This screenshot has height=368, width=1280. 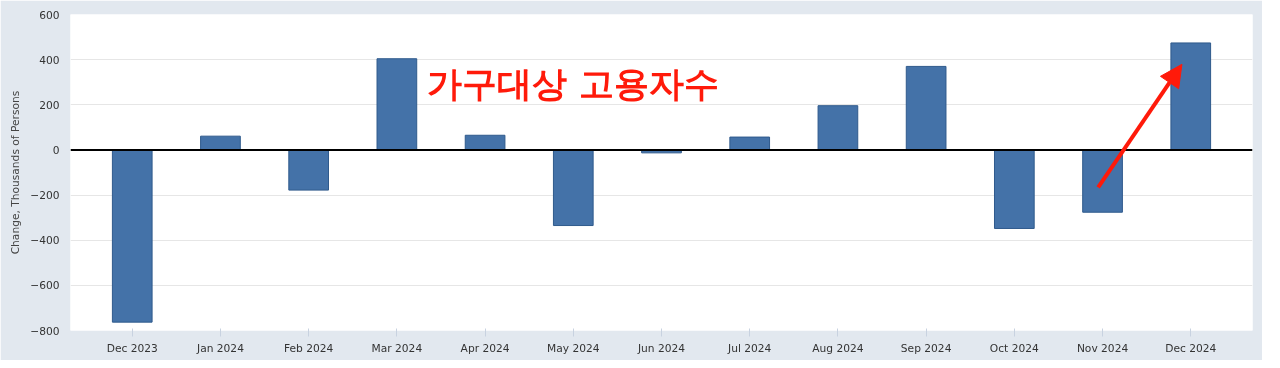 What do you see at coordinates (926, 348) in the screenshot?
I see `x-tick-label: Sep 2024` at bounding box center [926, 348].